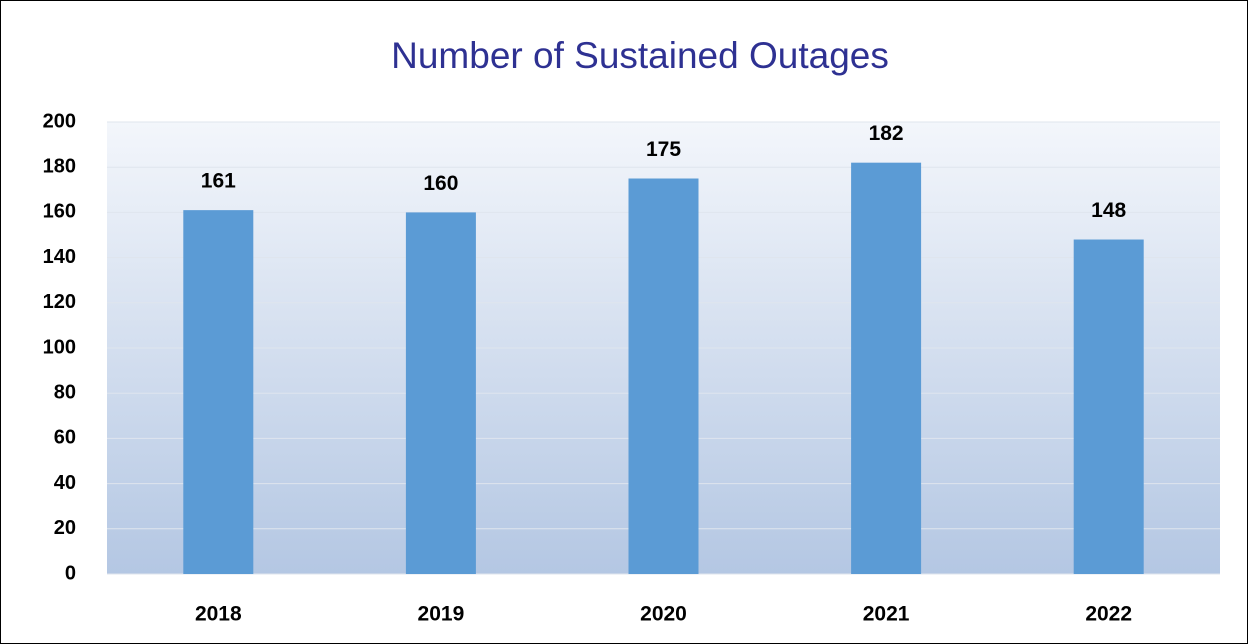 The width and height of the screenshot is (1248, 644). What do you see at coordinates (440, 183) in the screenshot?
I see `data-label: 160` at bounding box center [440, 183].